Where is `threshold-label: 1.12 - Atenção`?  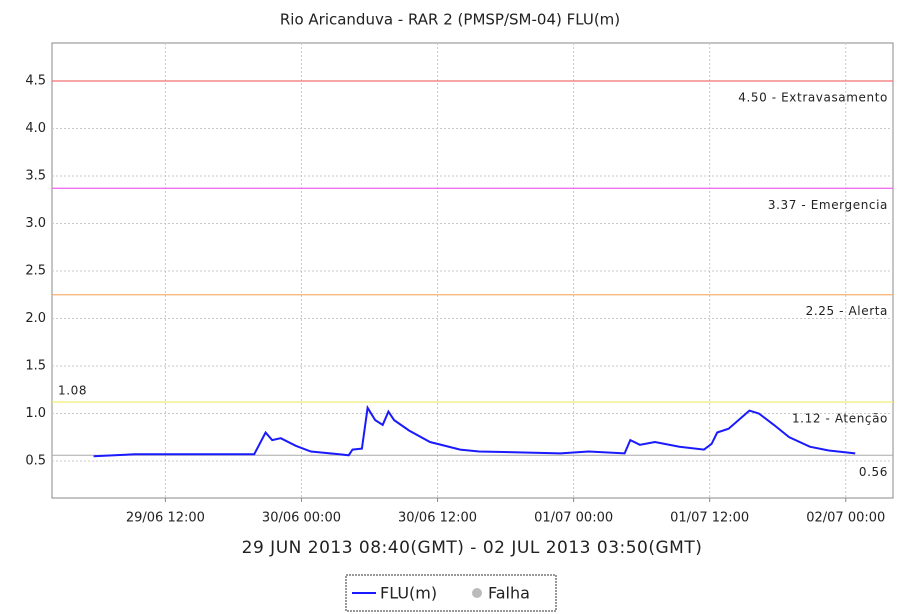 threshold-label: 1.12 - Atenção is located at coordinates (840, 419).